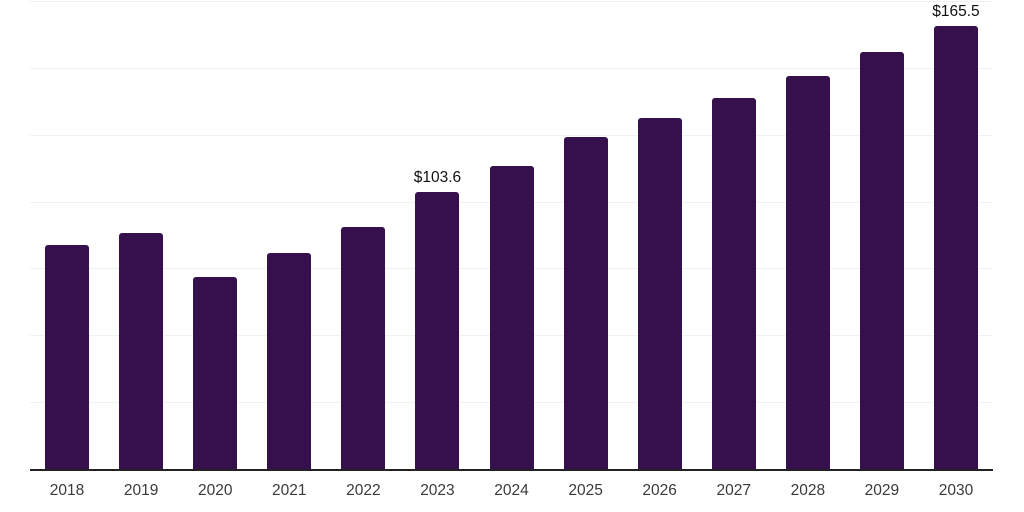  I want to click on bar-column-2027, so click(734, 235).